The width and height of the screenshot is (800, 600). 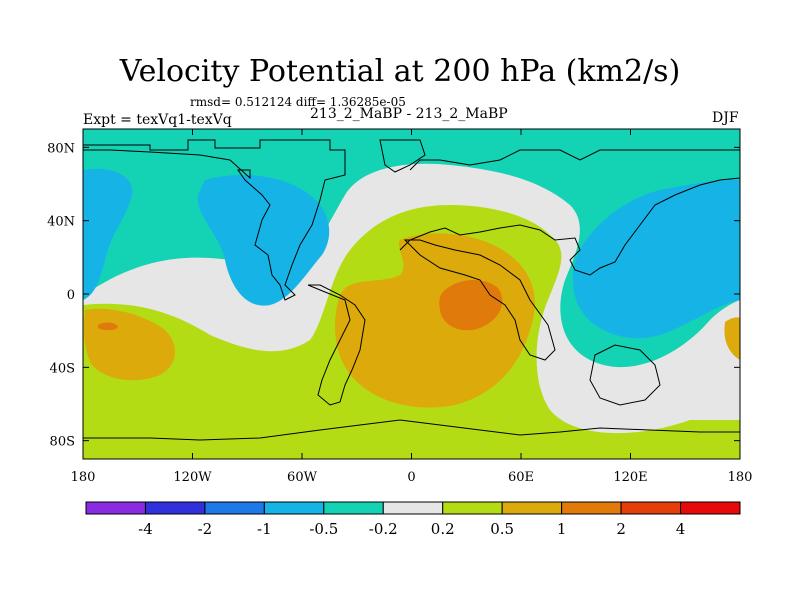 I want to click on colorbar-label: -0.2, so click(x=383, y=529).